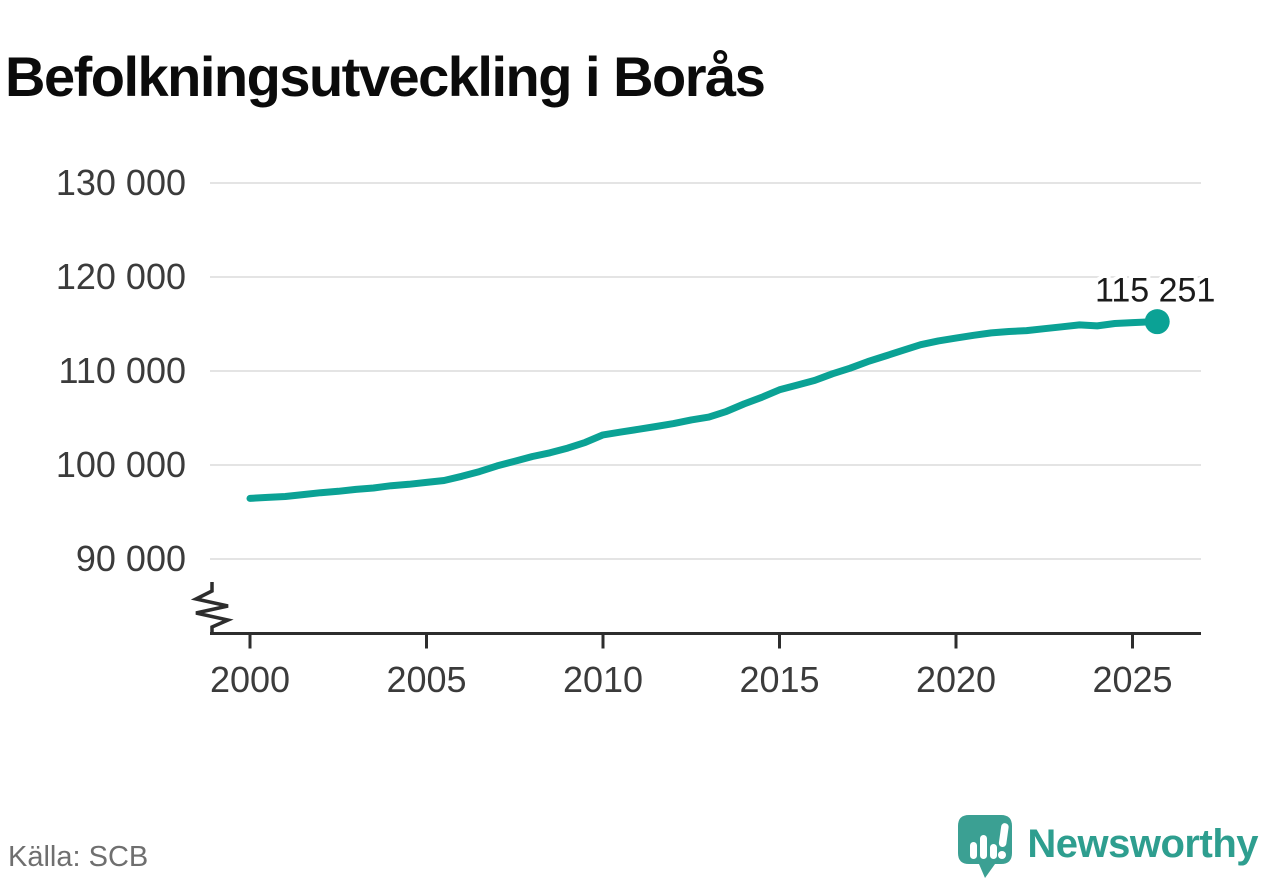 Image resolution: width=1262 pixels, height=879 pixels. I want to click on source-note: Källa: SCB, so click(78, 857).